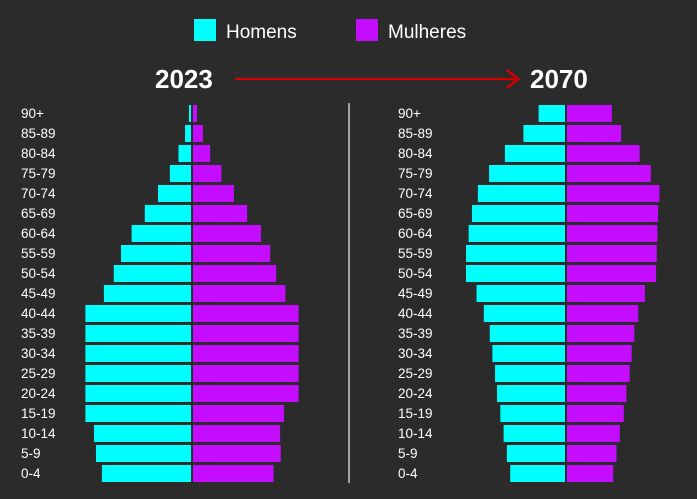 The image size is (697, 499). I want to click on year-title-start: 2023, so click(184, 79).